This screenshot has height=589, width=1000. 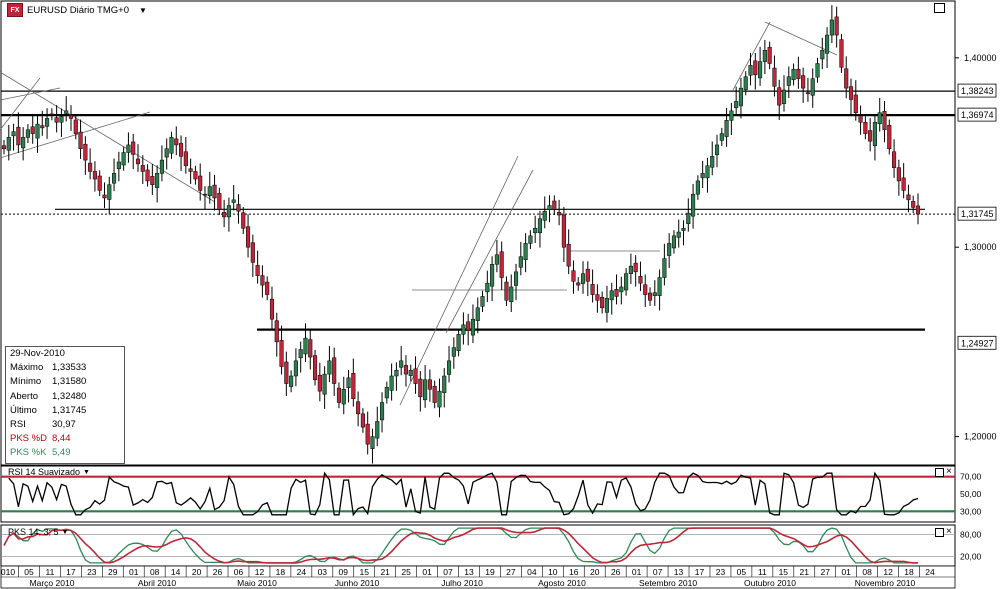 What do you see at coordinates (448, 572) in the screenshot?
I see `day-tick-label: 07` at bounding box center [448, 572].